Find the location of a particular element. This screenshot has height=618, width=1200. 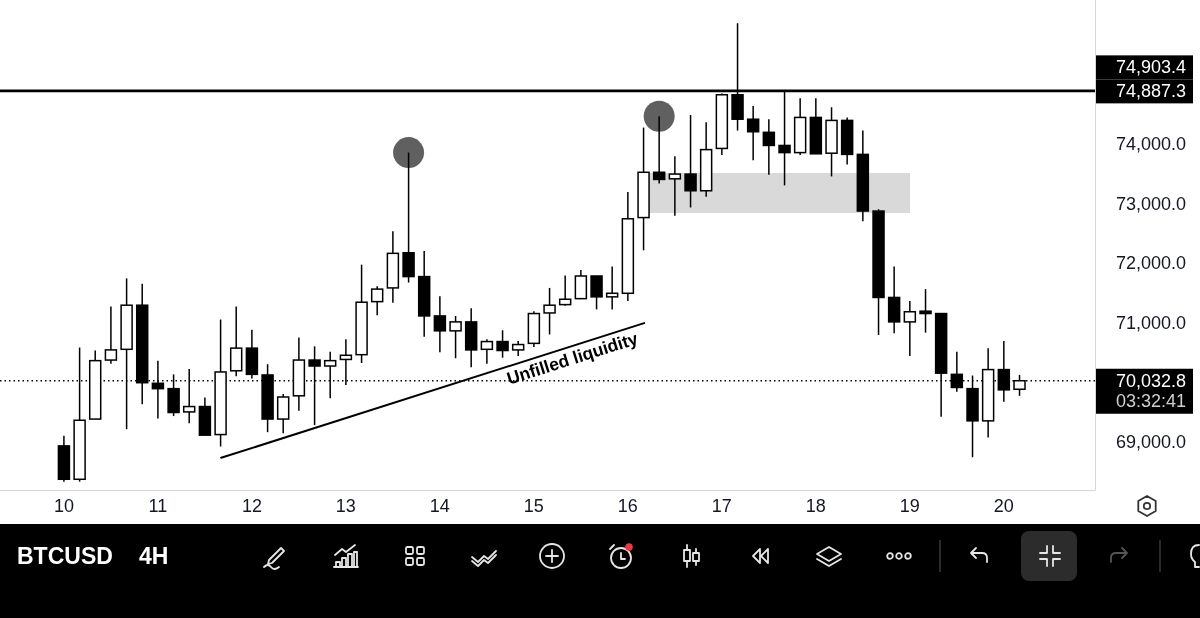

y-tick-label: 69,000.0 is located at coordinates (1150, 442).